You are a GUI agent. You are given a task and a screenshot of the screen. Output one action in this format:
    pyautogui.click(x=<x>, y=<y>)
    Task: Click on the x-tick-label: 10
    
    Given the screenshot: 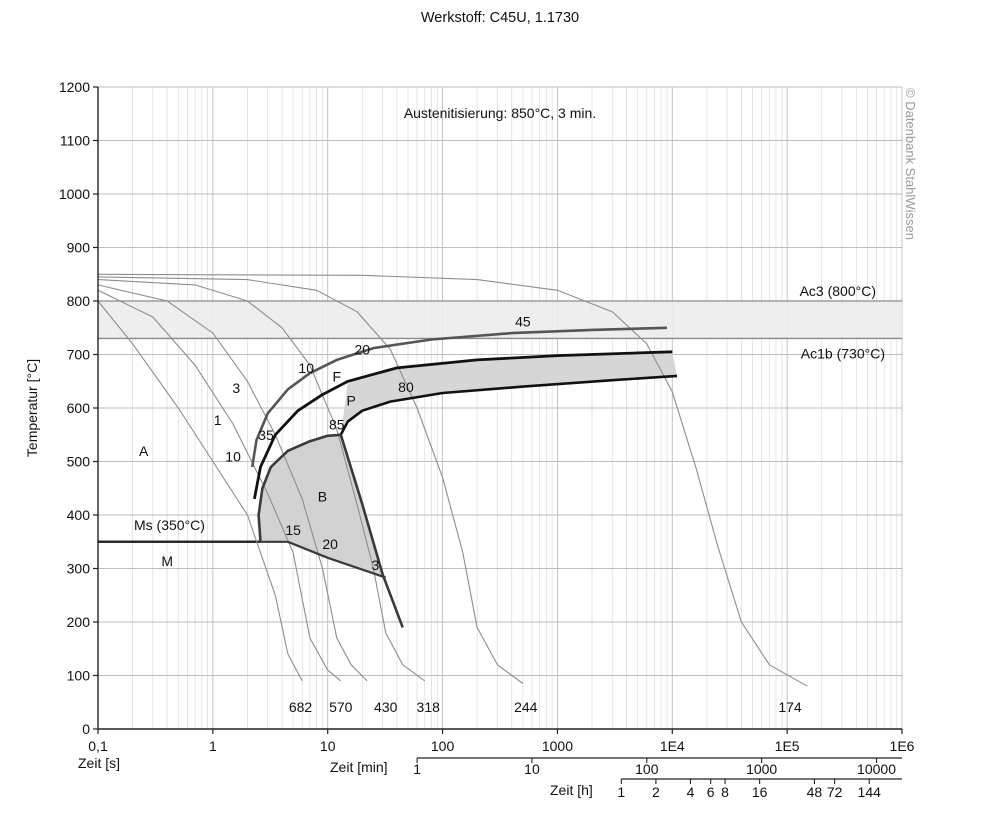 What is the action you would take?
    pyautogui.click(x=328, y=746)
    